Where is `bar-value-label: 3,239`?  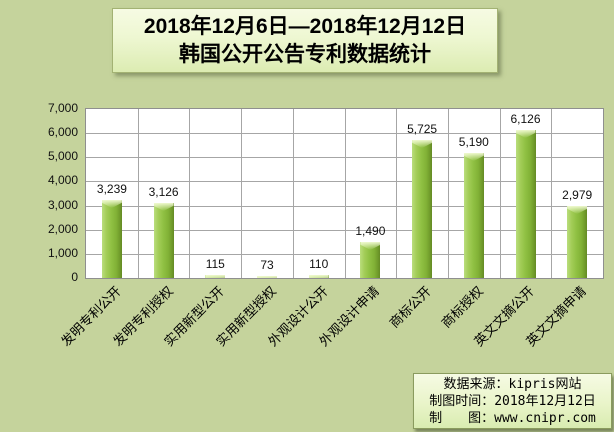
bar-value-label: 3,239 is located at coordinates (111, 189).